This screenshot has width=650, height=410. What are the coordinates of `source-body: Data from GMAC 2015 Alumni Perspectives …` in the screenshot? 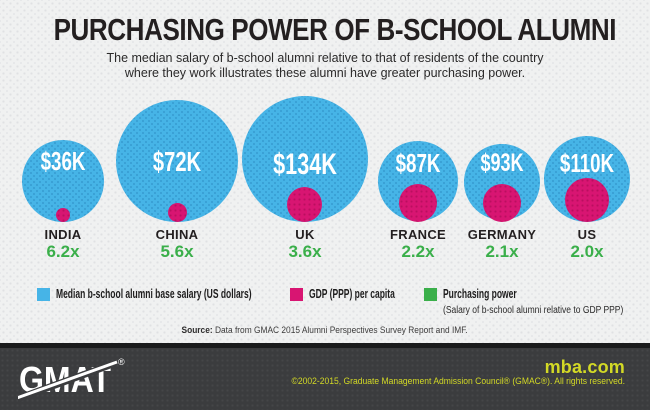 It's located at (342, 330).